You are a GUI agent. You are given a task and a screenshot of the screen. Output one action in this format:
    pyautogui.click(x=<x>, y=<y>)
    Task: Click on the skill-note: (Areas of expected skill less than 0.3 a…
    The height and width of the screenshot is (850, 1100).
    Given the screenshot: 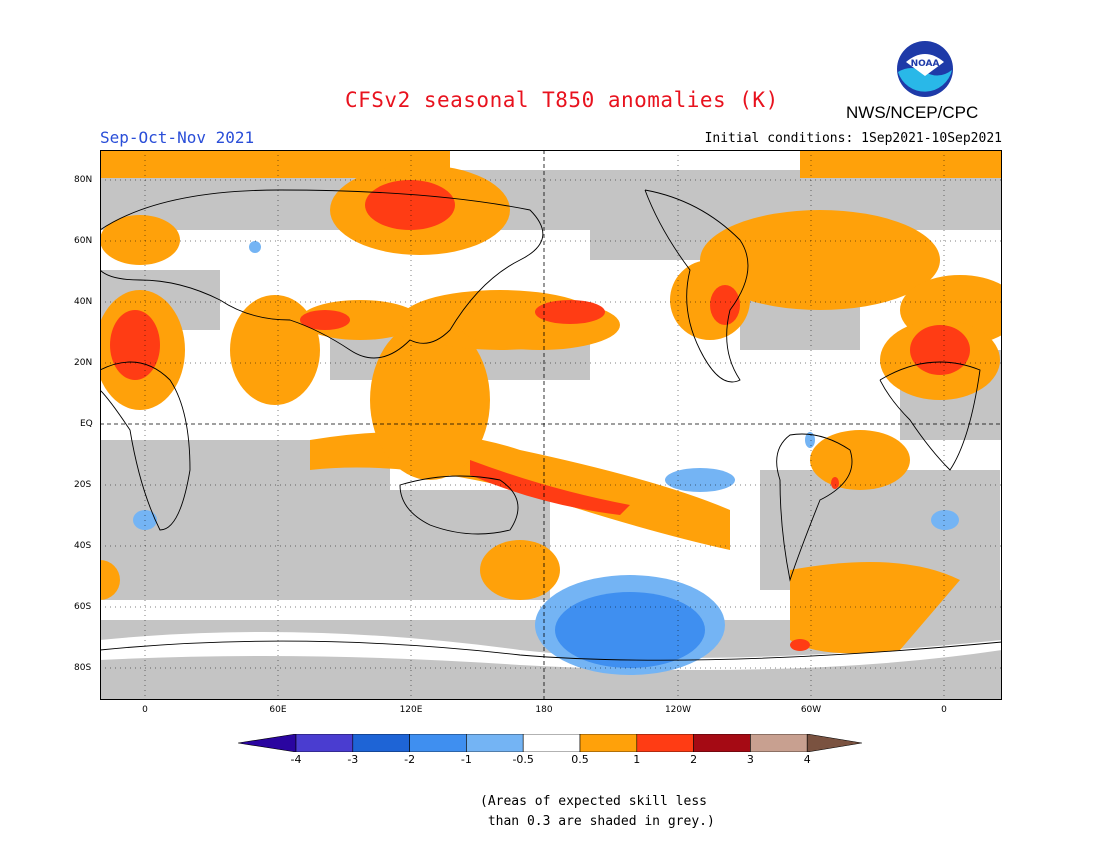 What is the action you would take?
    pyautogui.click(x=597, y=812)
    